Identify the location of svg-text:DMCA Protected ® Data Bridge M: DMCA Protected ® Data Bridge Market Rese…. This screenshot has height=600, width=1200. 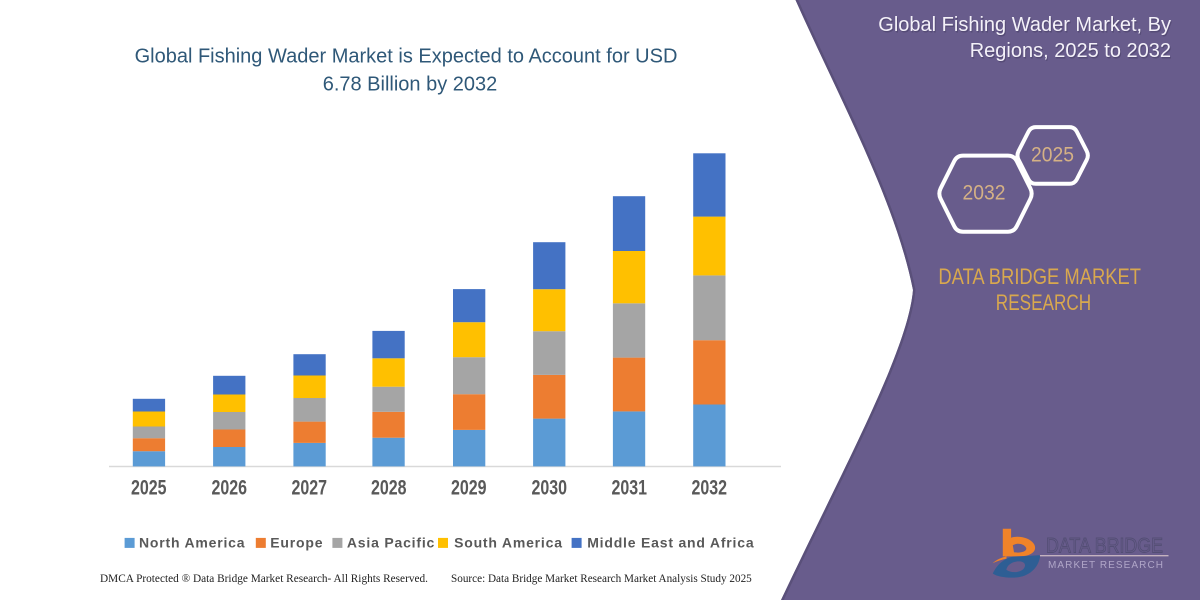
(264, 579).